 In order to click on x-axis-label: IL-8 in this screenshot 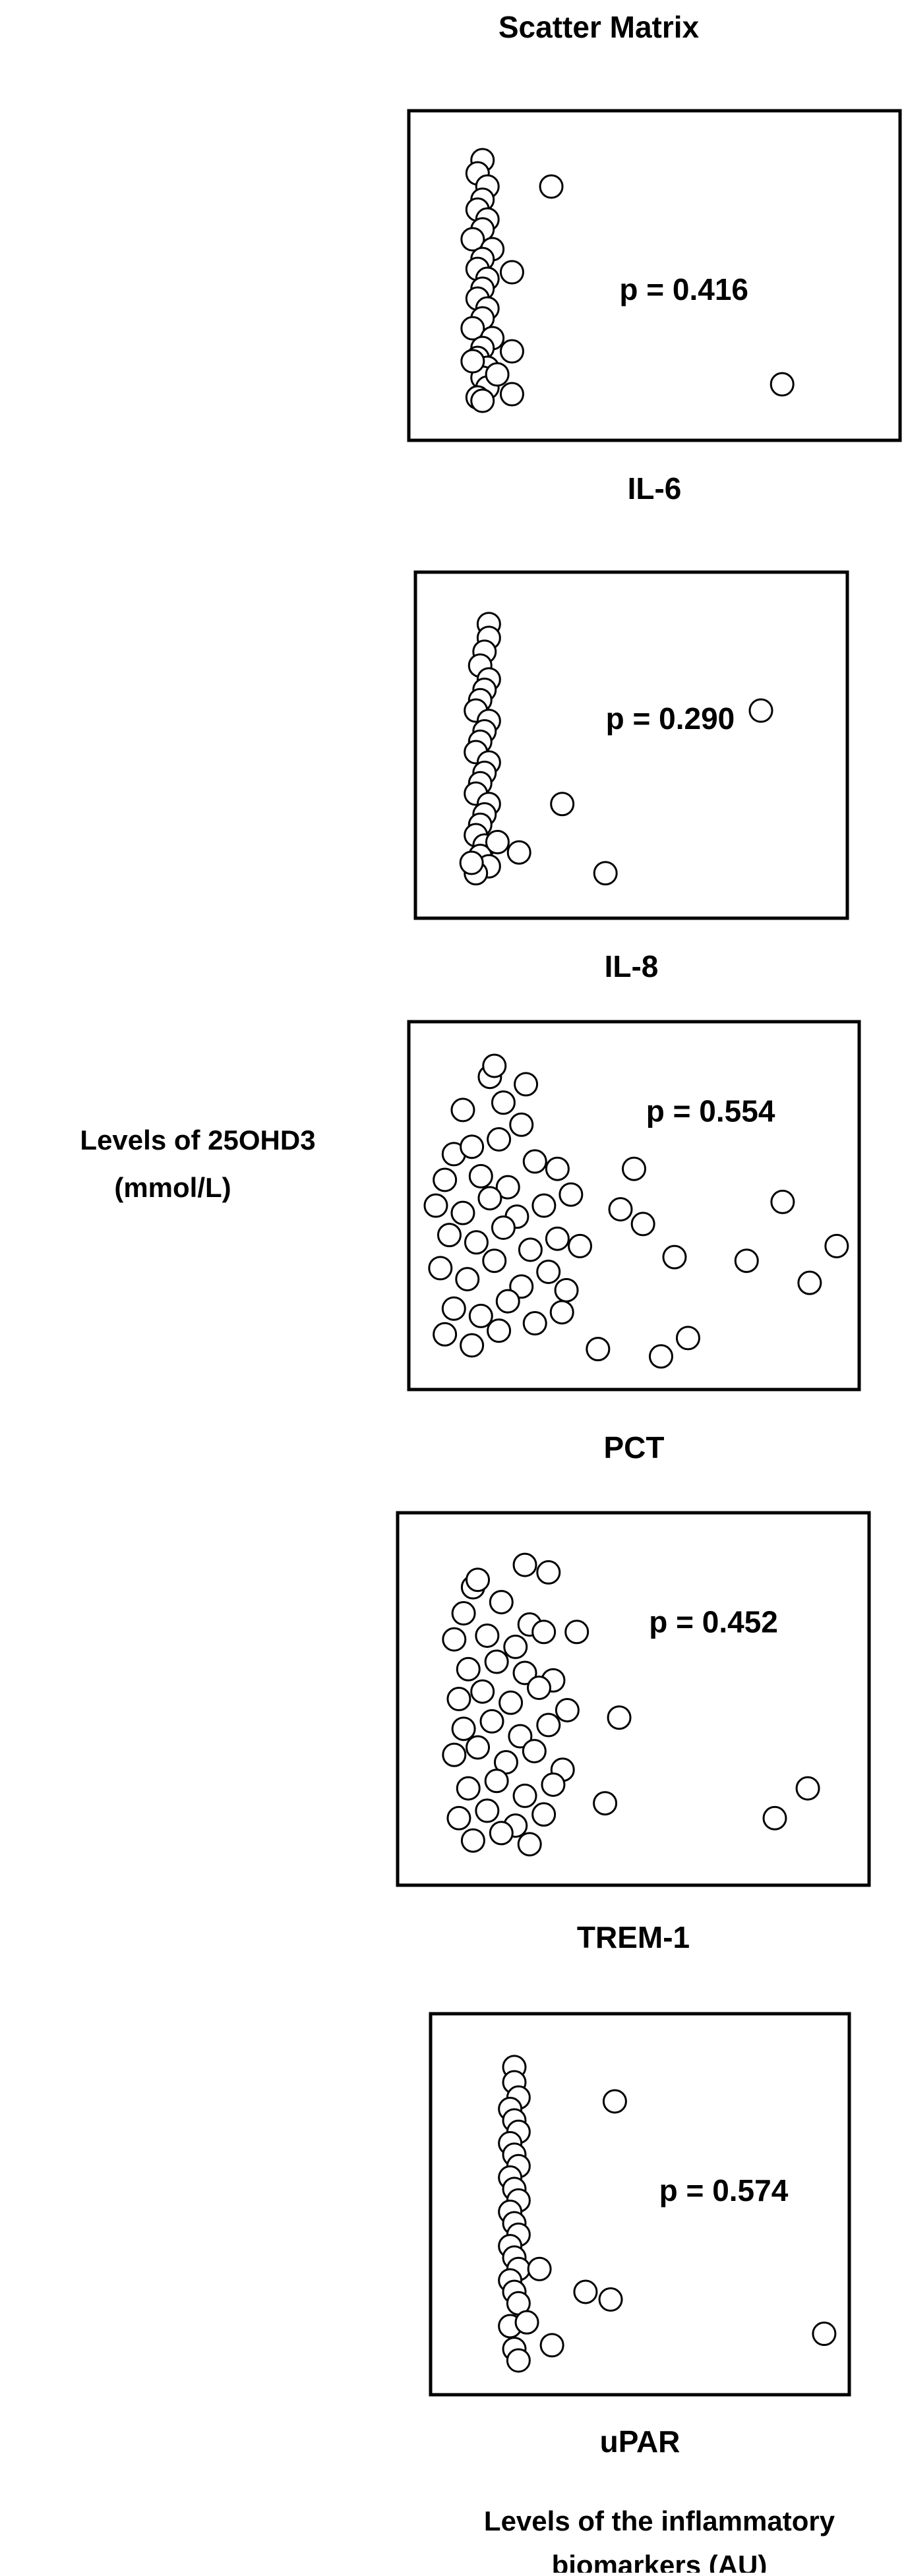, I will do `click(632, 966)`.